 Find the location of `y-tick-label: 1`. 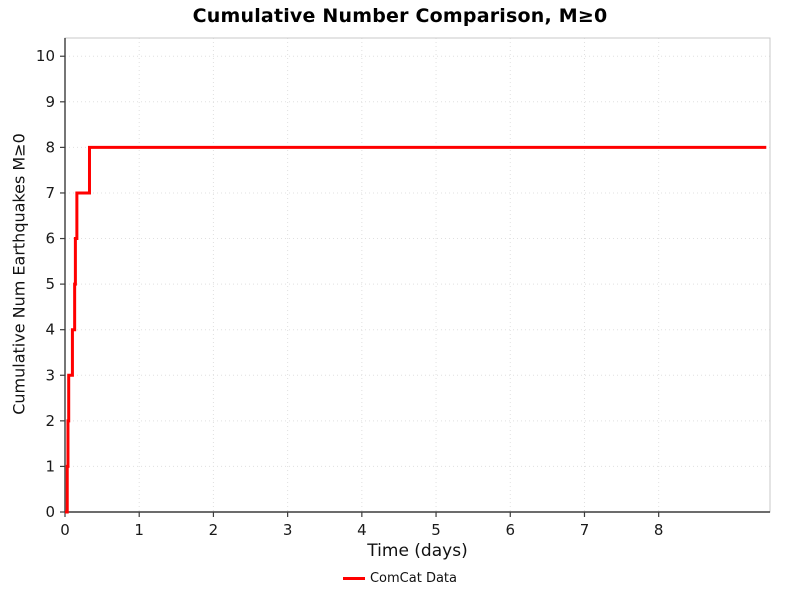

y-tick-label: 1 is located at coordinates (50, 466).